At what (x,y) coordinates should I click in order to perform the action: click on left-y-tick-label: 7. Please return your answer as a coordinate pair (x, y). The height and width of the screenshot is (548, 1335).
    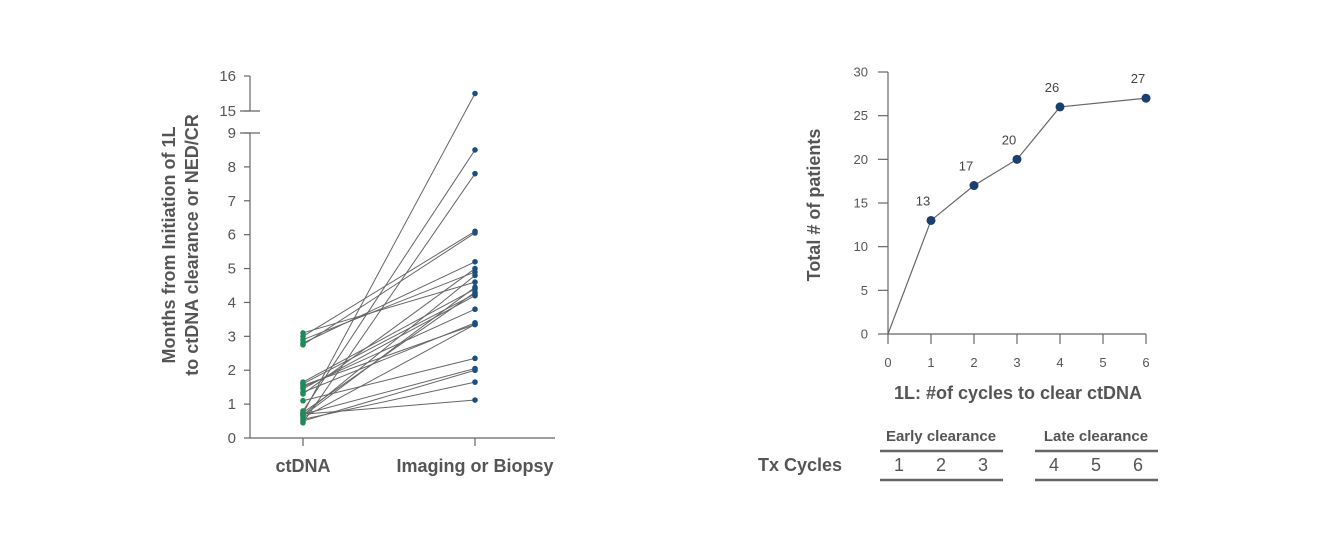
    Looking at the image, I should click on (232, 201).